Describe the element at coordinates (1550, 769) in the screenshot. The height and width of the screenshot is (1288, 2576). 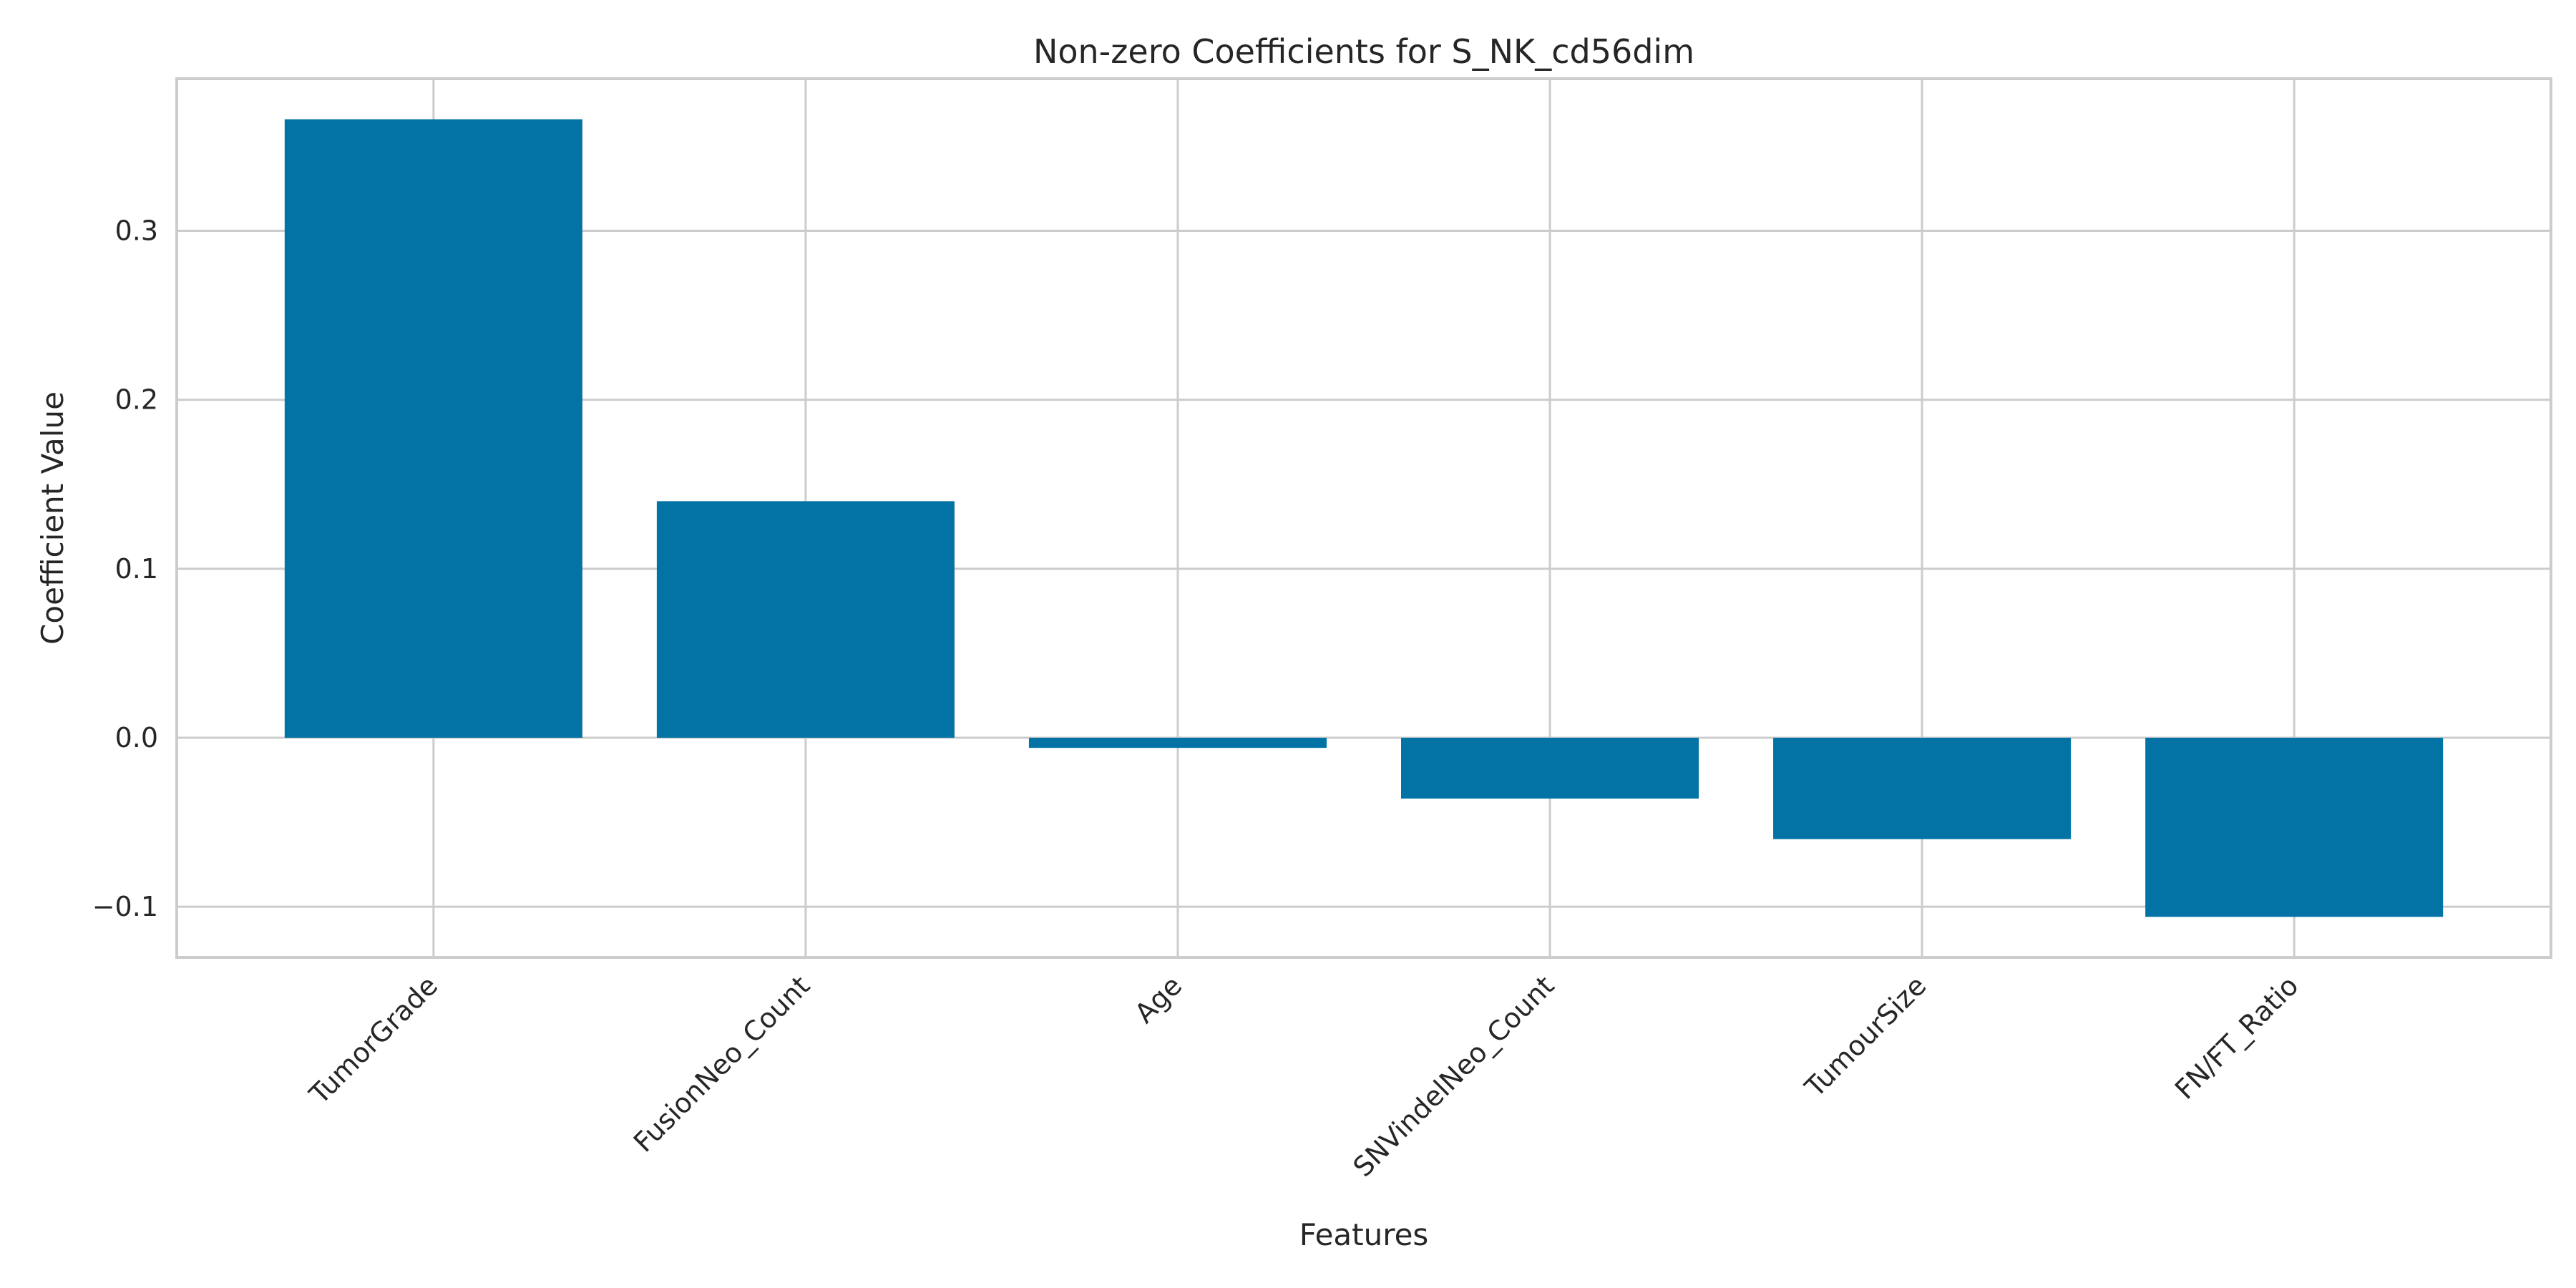
I see `bar-snvindelneo-count` at that location.